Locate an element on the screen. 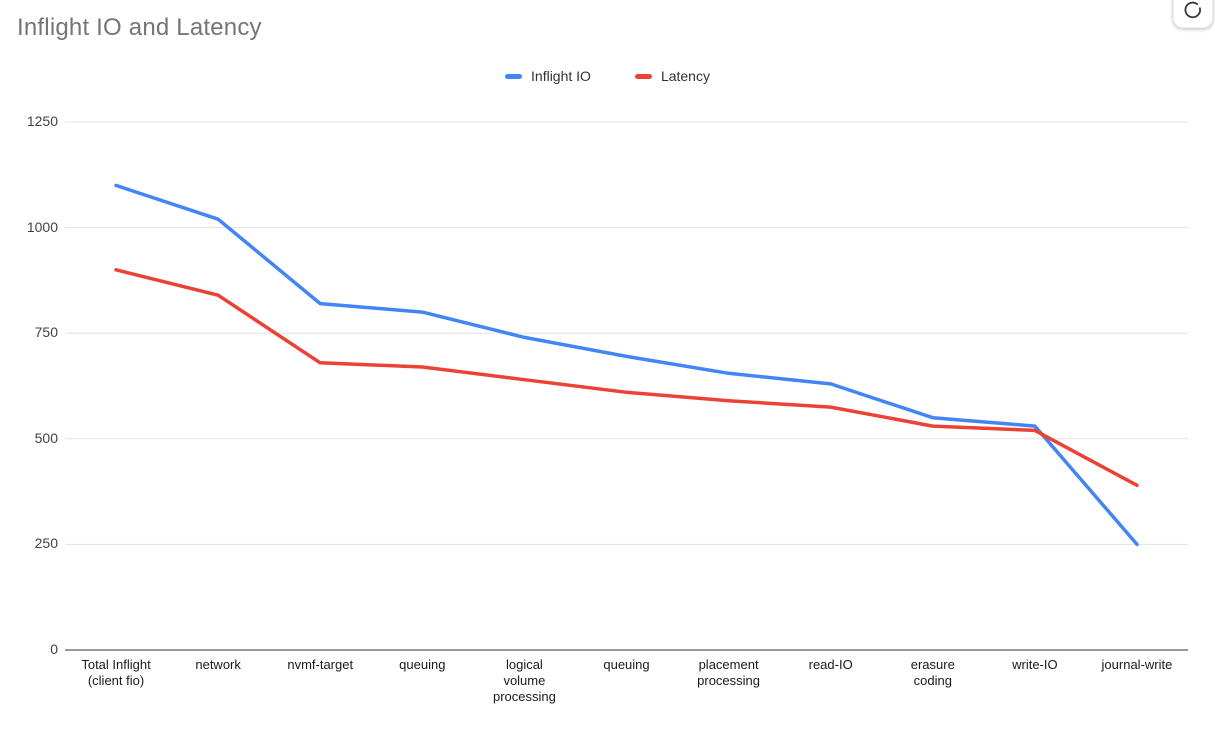  legend-item: Inflight IO is located at coordinates (548, 76).